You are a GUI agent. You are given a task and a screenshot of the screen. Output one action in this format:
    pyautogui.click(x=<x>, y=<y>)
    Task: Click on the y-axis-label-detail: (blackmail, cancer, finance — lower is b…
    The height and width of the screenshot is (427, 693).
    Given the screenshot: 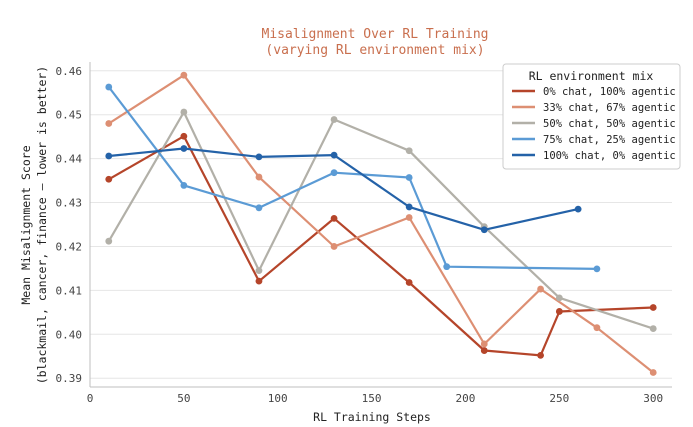 What is the action you would take?
    pyautogui.click(x=42, y=225)
    